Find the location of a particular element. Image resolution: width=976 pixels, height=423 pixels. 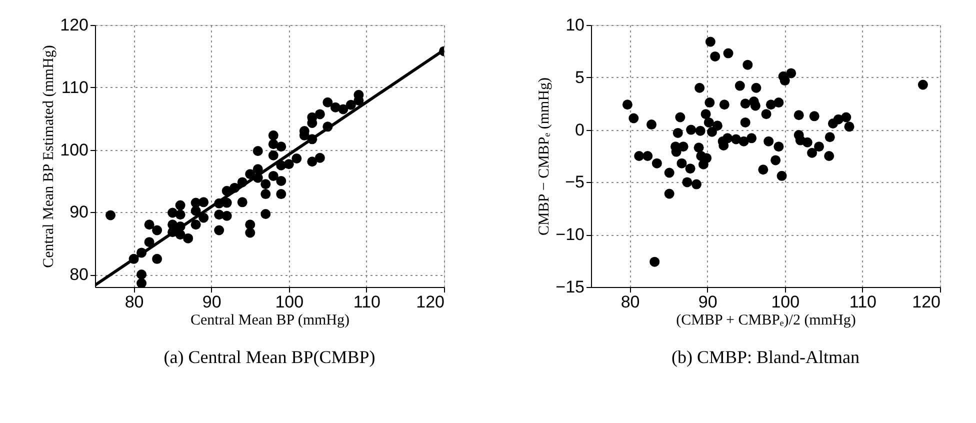

y-tick-label: 110 is located at coordinates (74, 87).